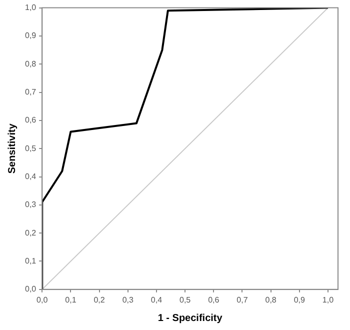 This screenshot has width=350, height=330. I want to click on y-tick-label: 0,0, so click(30, 289).